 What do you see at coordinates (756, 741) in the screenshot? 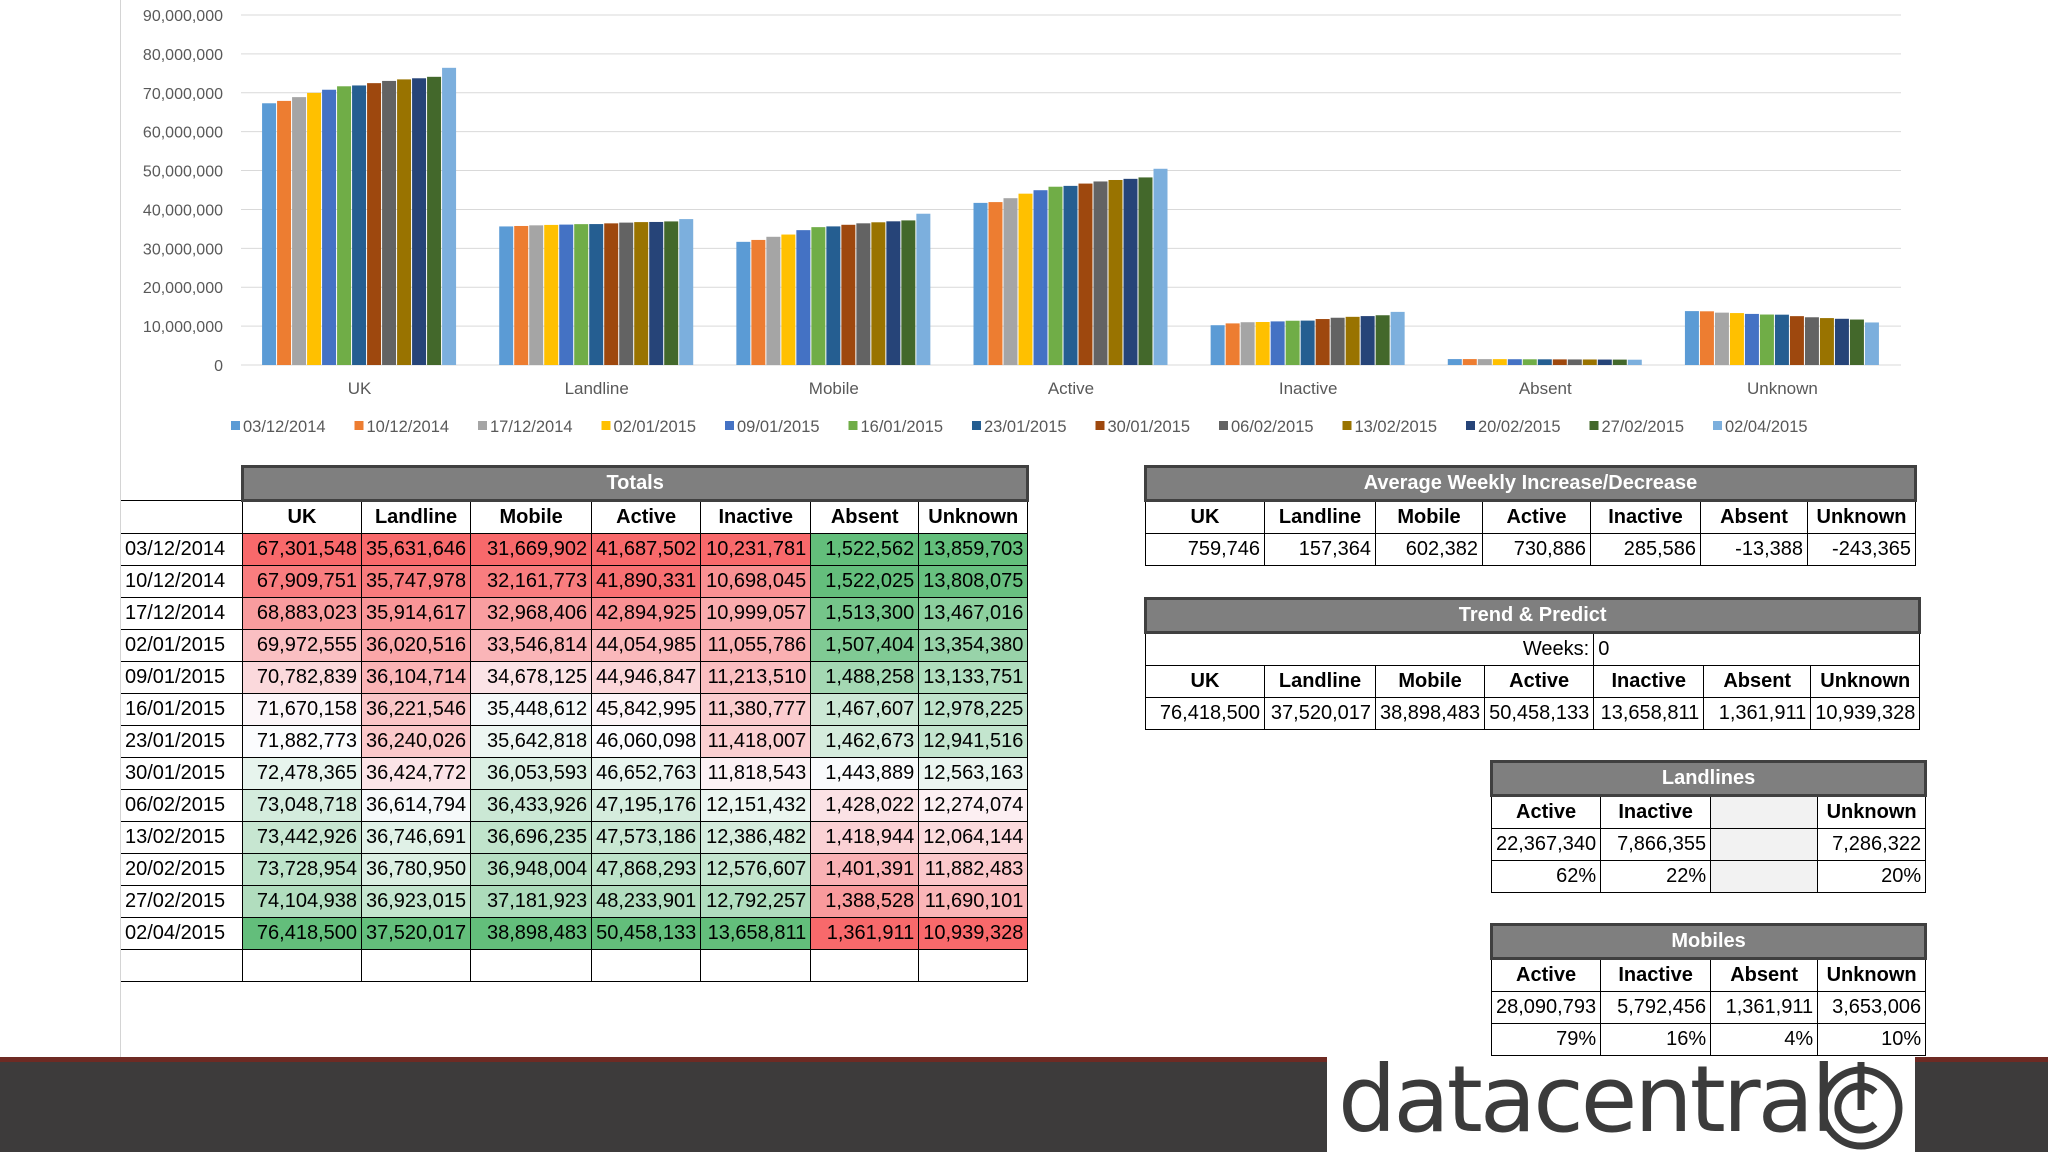
I see `totals-cell-inactive: 11,418,007` at bounding box center [756, 741].